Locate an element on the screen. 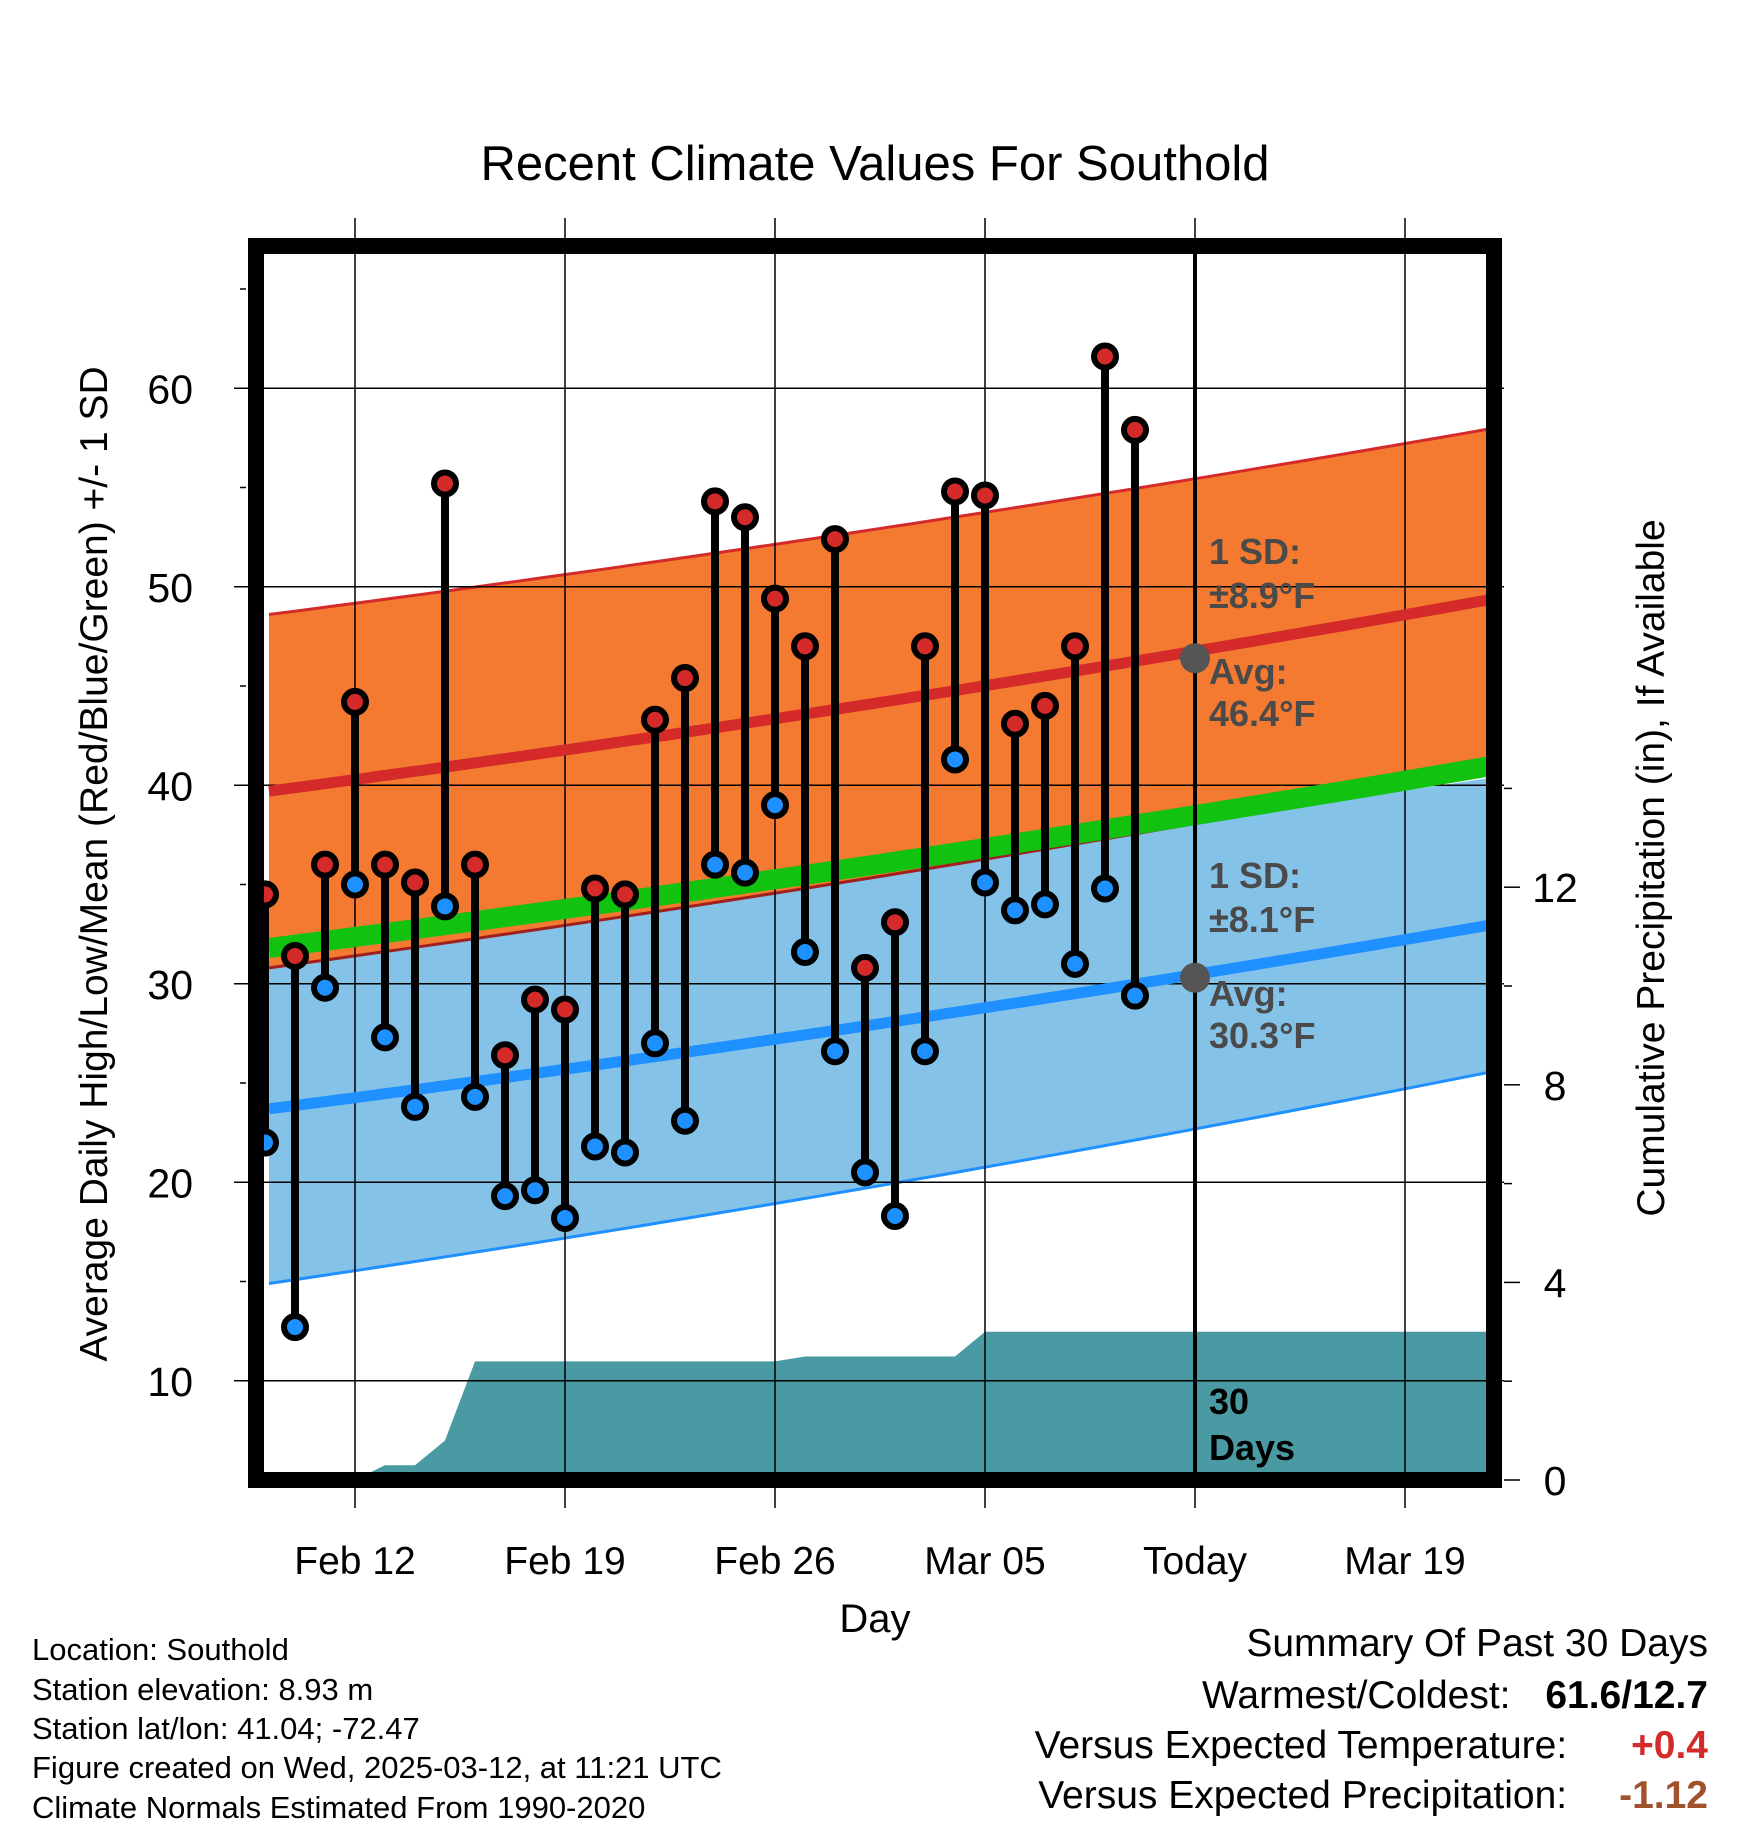  footer-elevation: Station elevation: 8.93 m is located at coordinates (203, 1689).